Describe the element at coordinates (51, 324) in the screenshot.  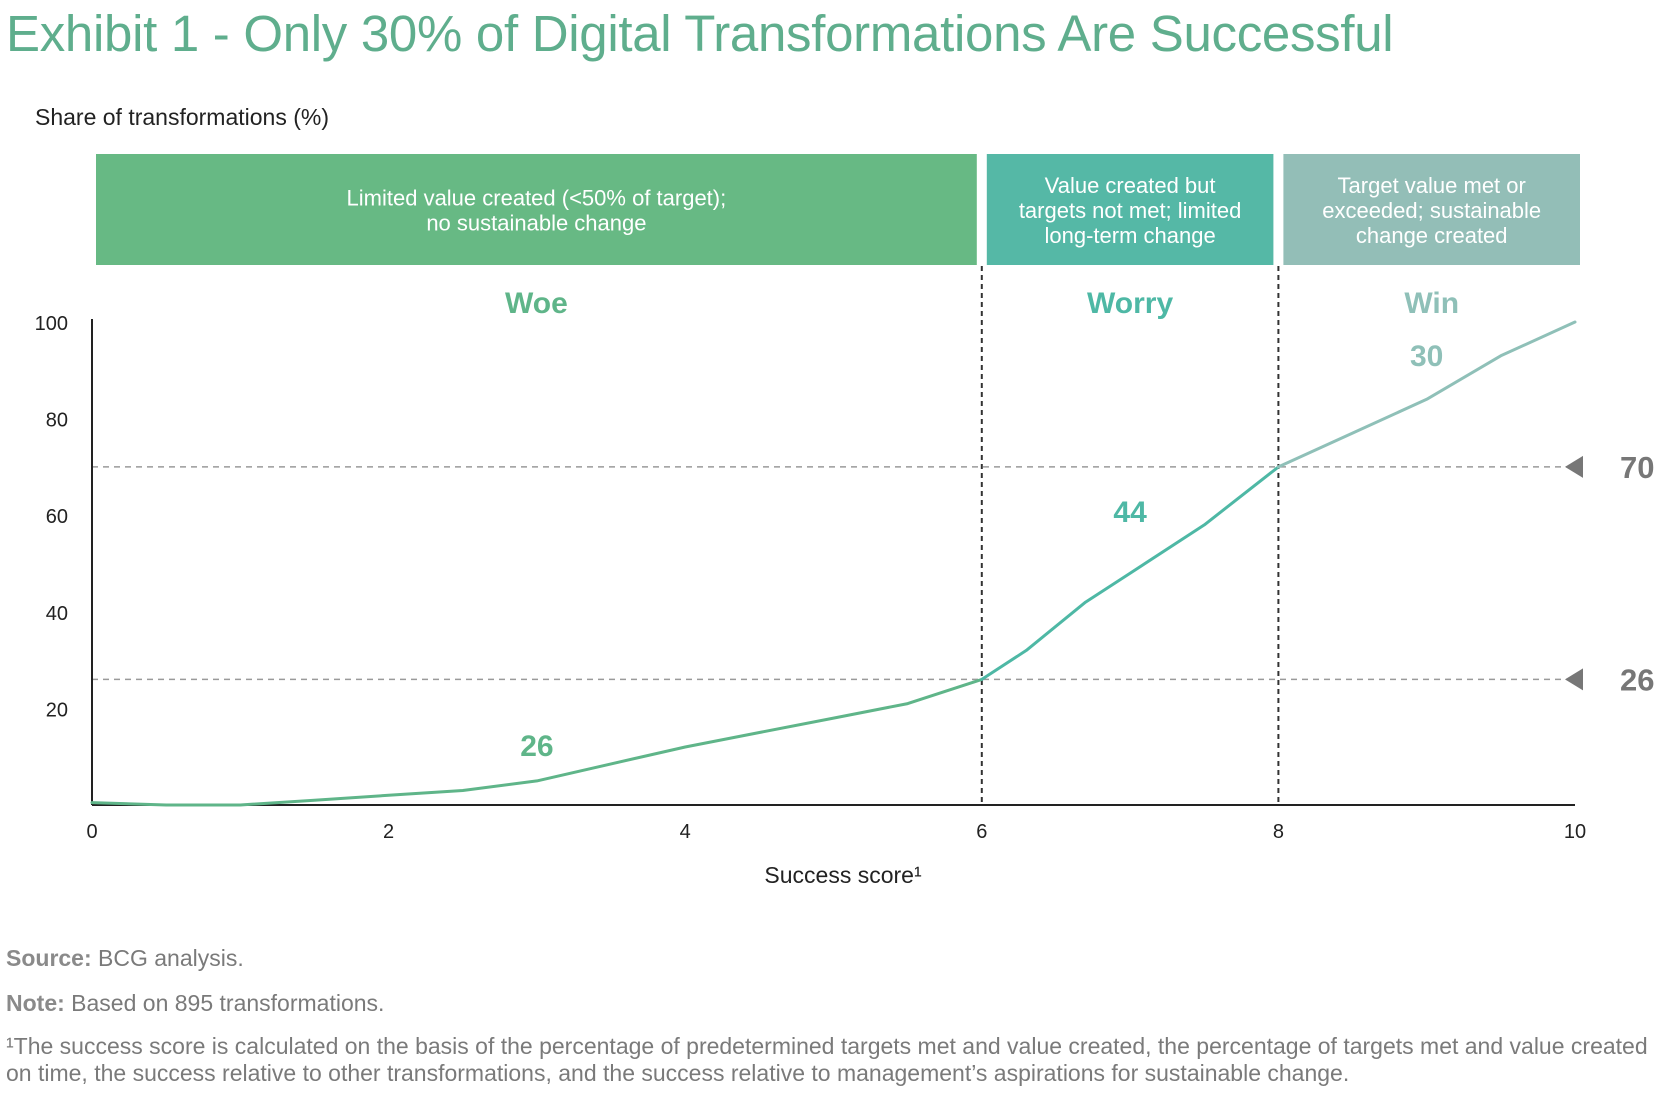
I see `y-tick-label: 100` at that location.